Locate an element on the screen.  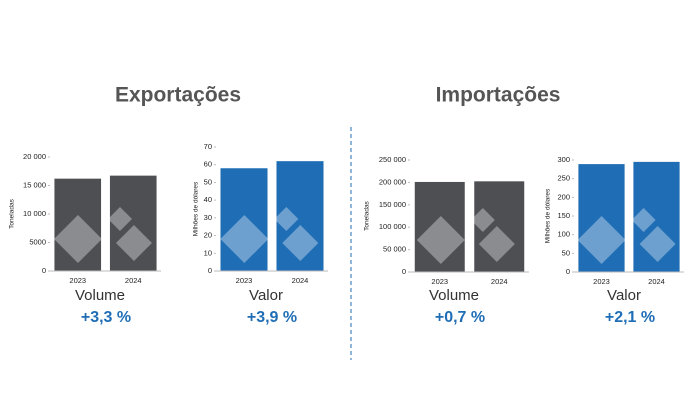
y-tick-label: 150 000 is located at coordinates (392, 204).